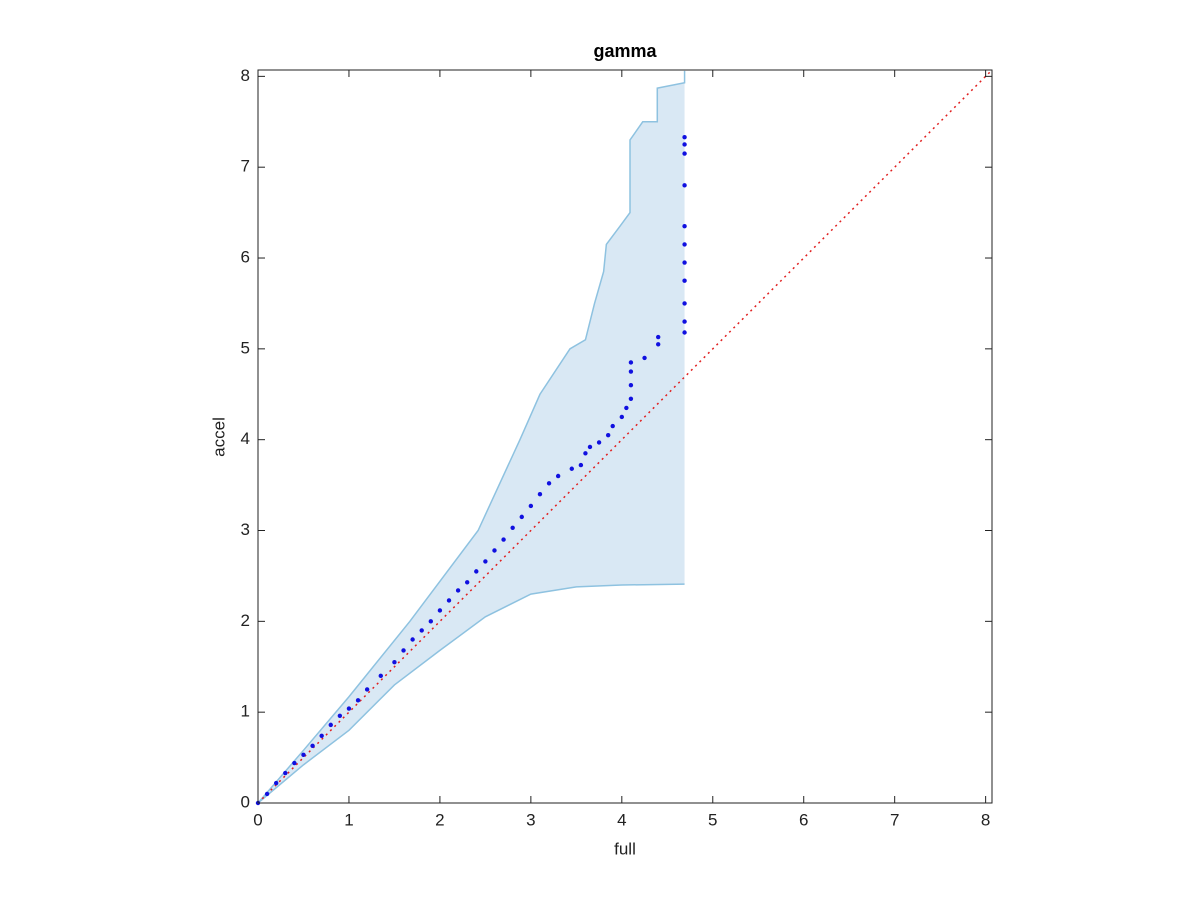  I want to click on chart-title: gamma, so click(625, 51).